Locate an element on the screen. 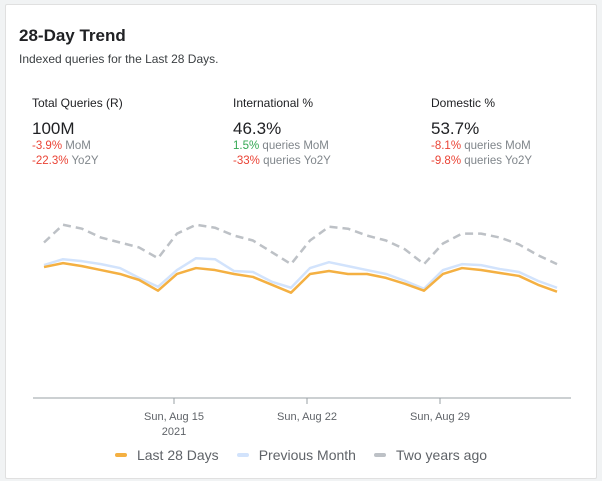  metric-value: 46.3% is located at coordinates (257, 128).